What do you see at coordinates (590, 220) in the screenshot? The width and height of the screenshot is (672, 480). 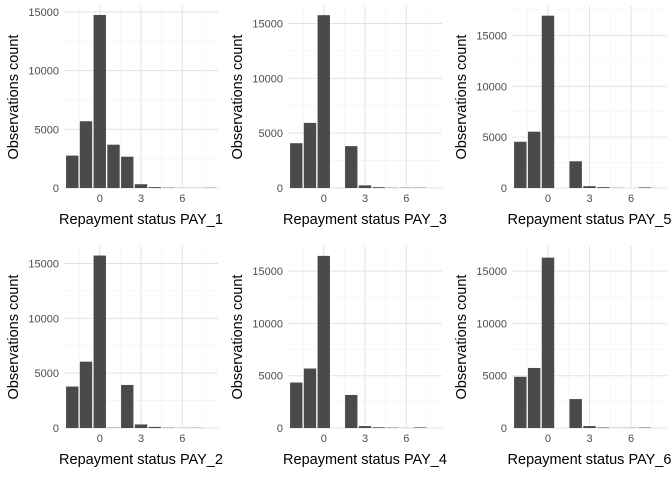 I see `x-axis-title: Repayment status PAY_5` at bounding box center [590, 220].